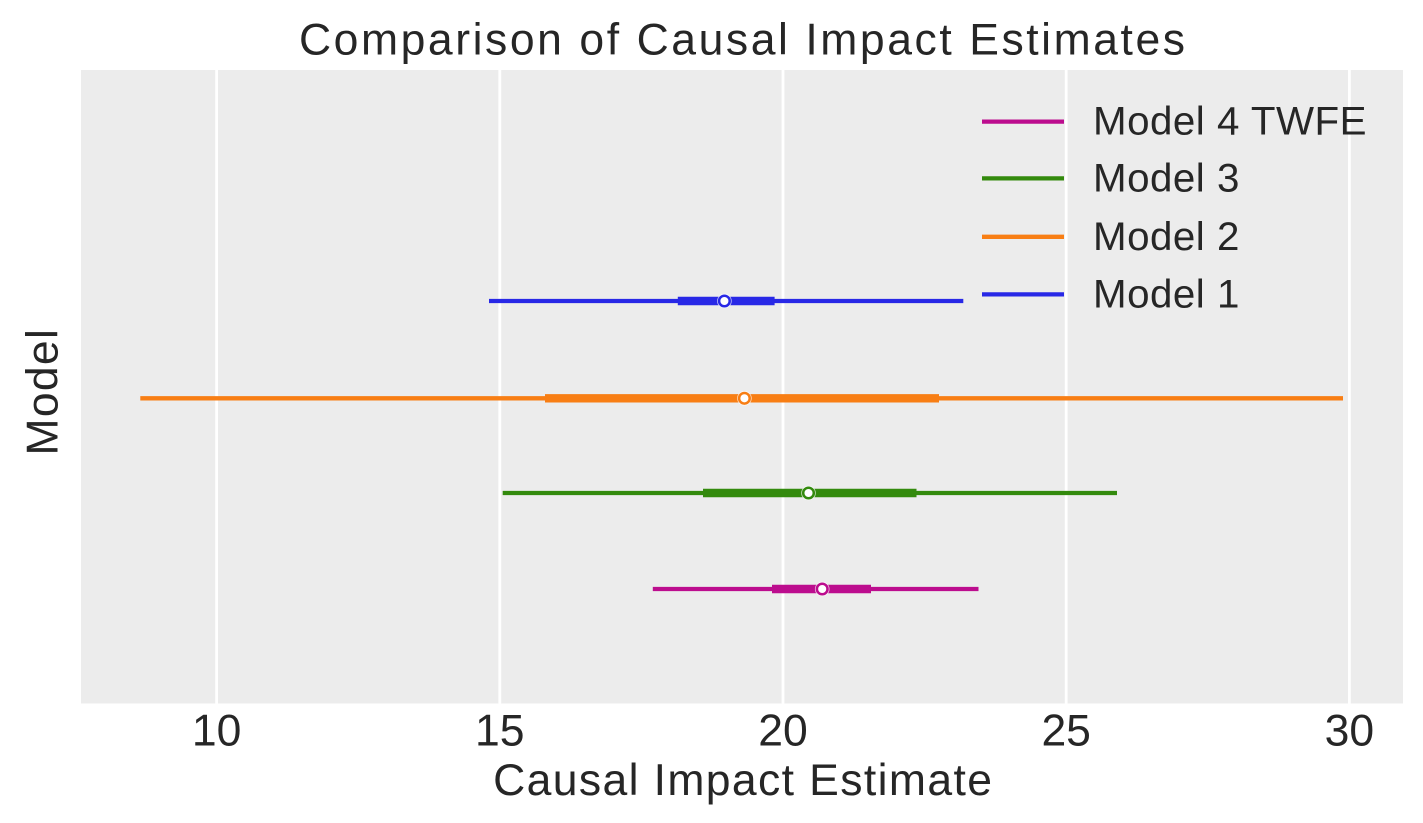  Describe the element at coordinates (743, 39) in the screenshot. I see `svg-text:Comparison of Causal Impact Es: Comparison of Causal Impact Estimates` at that location.